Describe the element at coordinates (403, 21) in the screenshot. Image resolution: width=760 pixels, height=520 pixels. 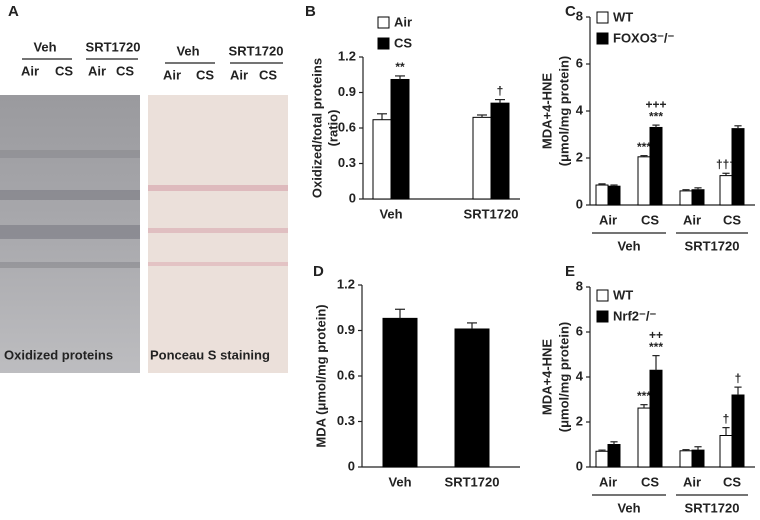
I see `legend-label: Air` at that location.